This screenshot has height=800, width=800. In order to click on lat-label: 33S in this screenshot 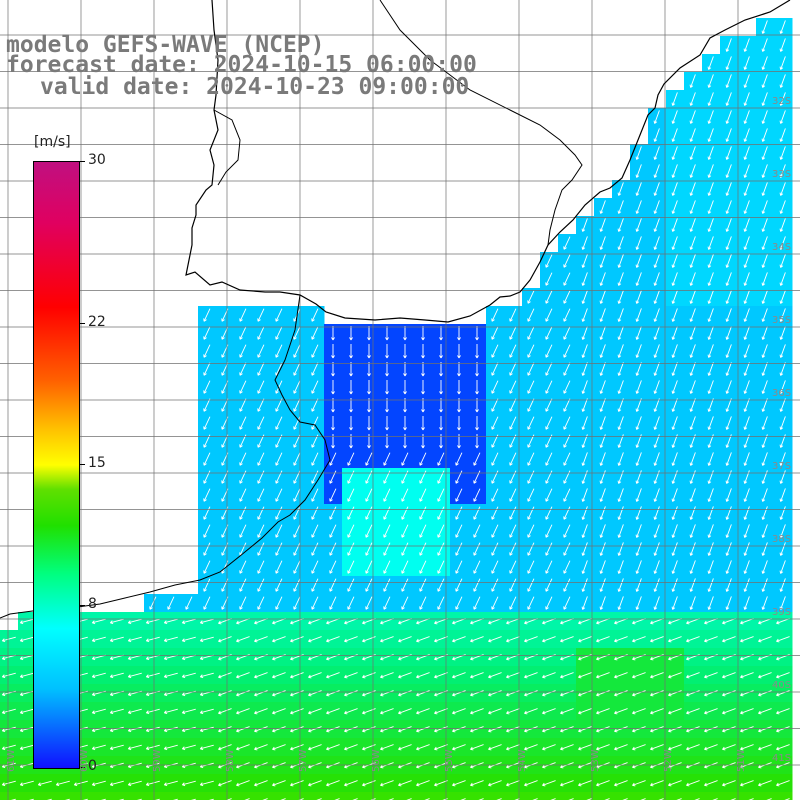, I will do `click(782, 174)`.